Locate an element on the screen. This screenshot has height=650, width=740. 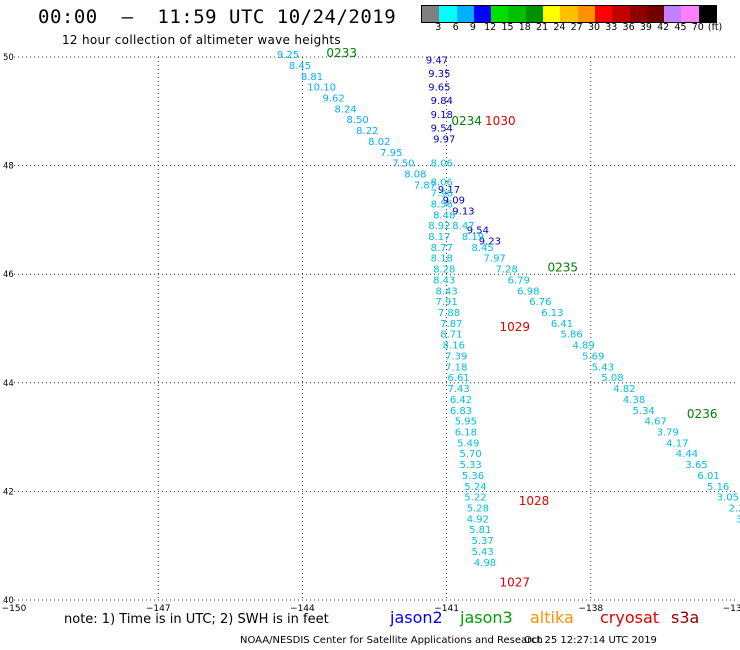
wave-height-value: 7.95 is located at coordinates (391, 153).